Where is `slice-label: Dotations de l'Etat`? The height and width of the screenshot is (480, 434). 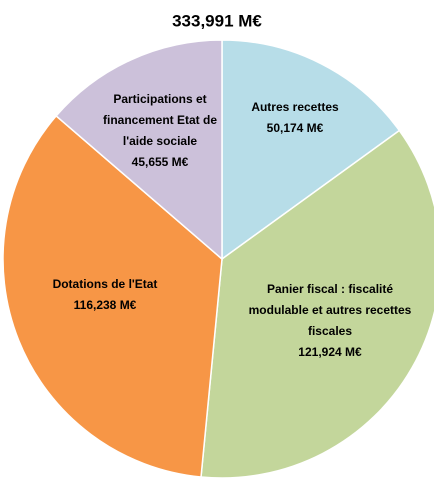 slice-label: Dotations de l'Etat is located at coordinates (105, 284).